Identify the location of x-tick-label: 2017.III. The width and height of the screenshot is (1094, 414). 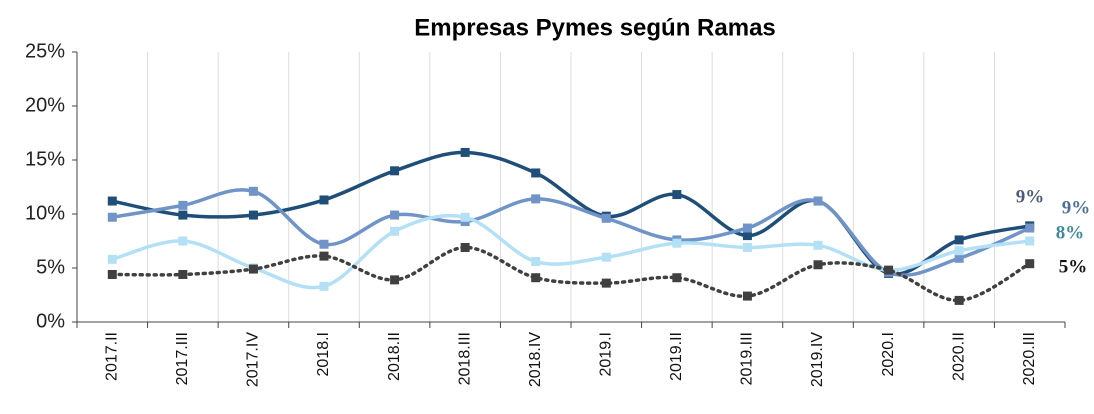
(182, 358).